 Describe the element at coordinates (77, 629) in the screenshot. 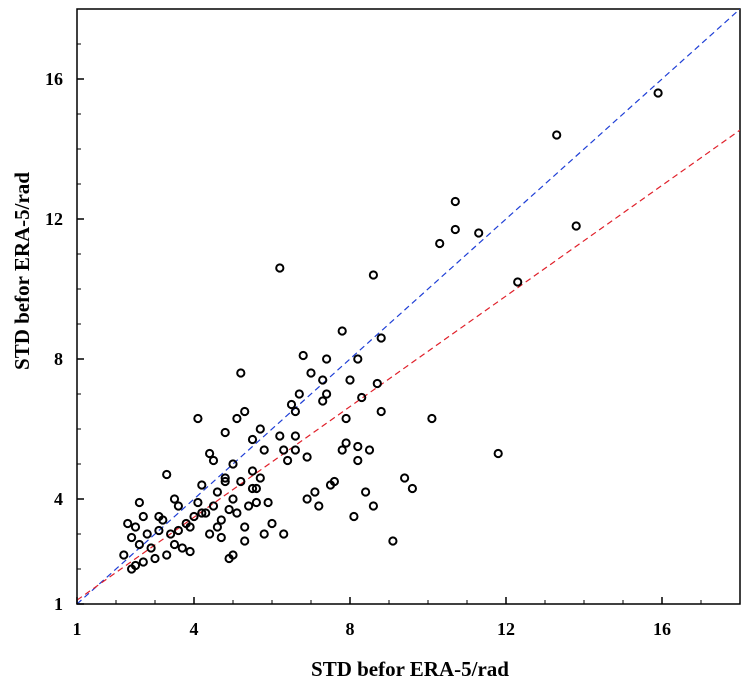

I see `x-tick-label: 1` at that location.